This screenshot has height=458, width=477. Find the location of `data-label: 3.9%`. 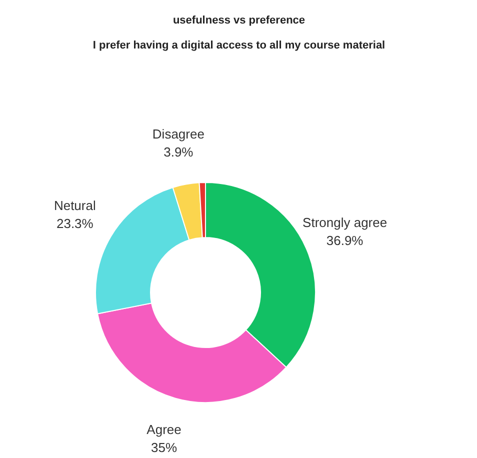

data-label: 3.9% is located at coordinates (179, 152).